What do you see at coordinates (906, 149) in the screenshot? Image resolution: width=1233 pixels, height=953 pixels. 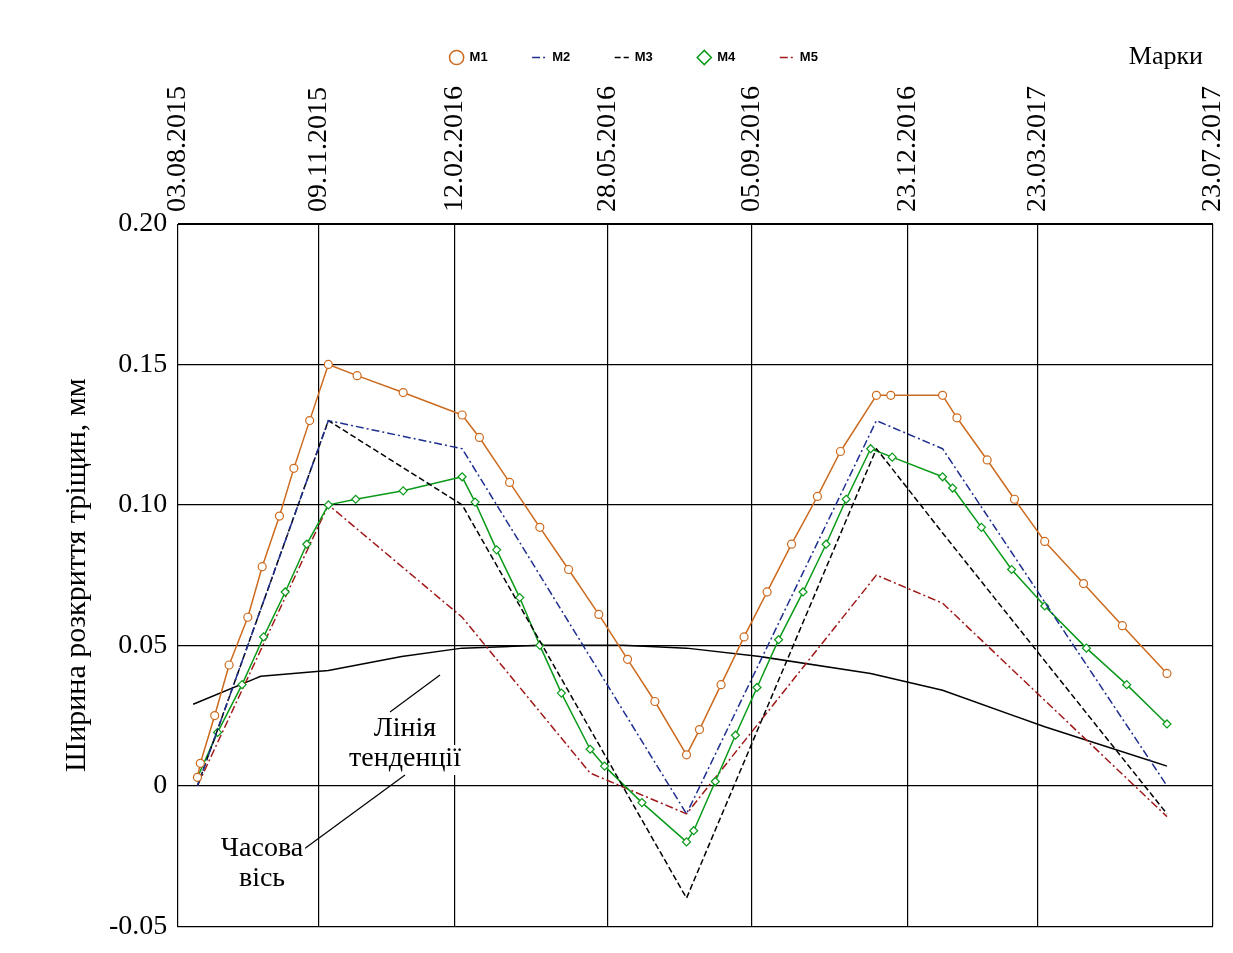 I see `x-tick-label: 23.12.2016` at bounding box center [906, 149].